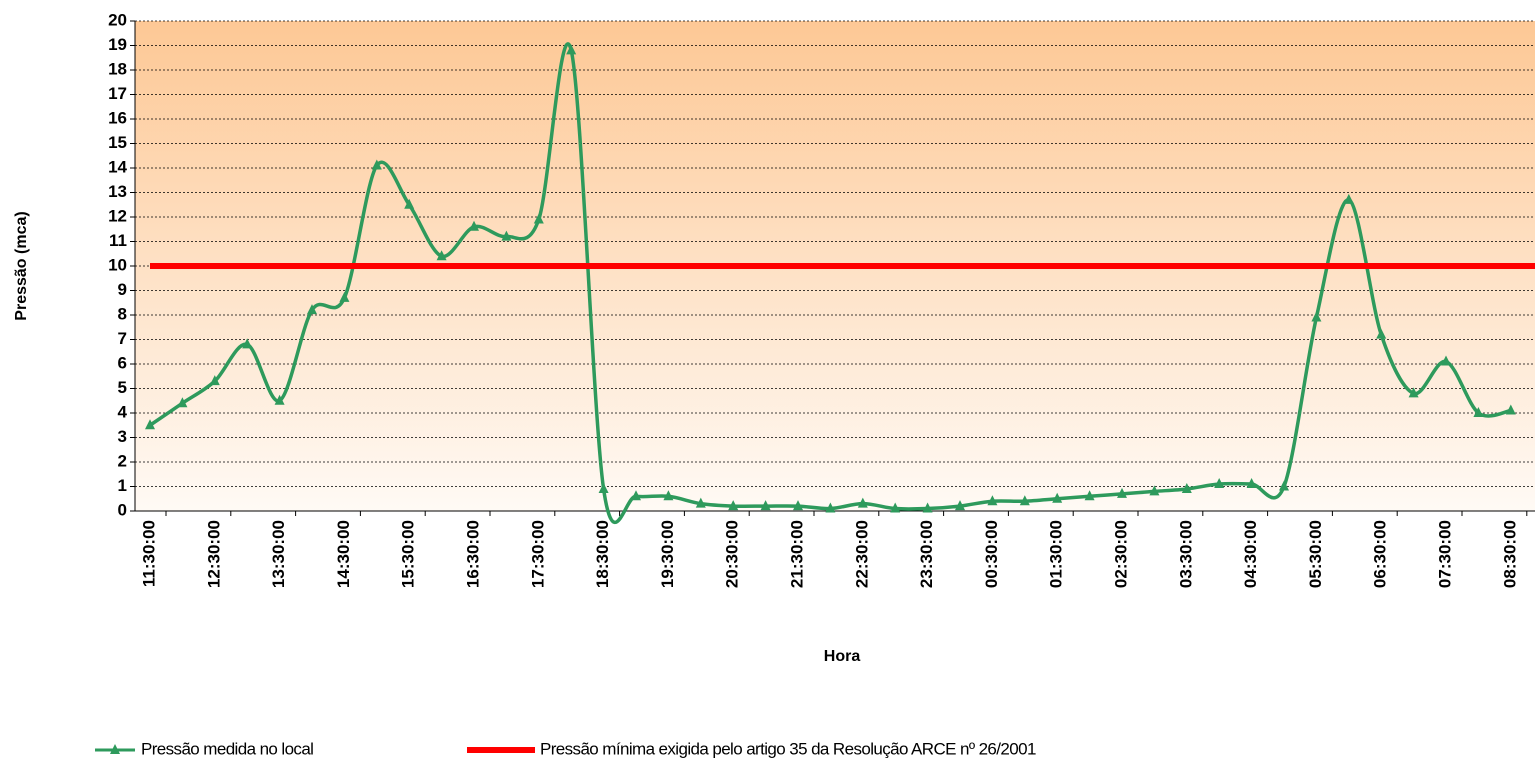 The width and height of the screenshot is (1535, 765). I want to click on x-tick-label: 19:30:00, so click(667, 554).